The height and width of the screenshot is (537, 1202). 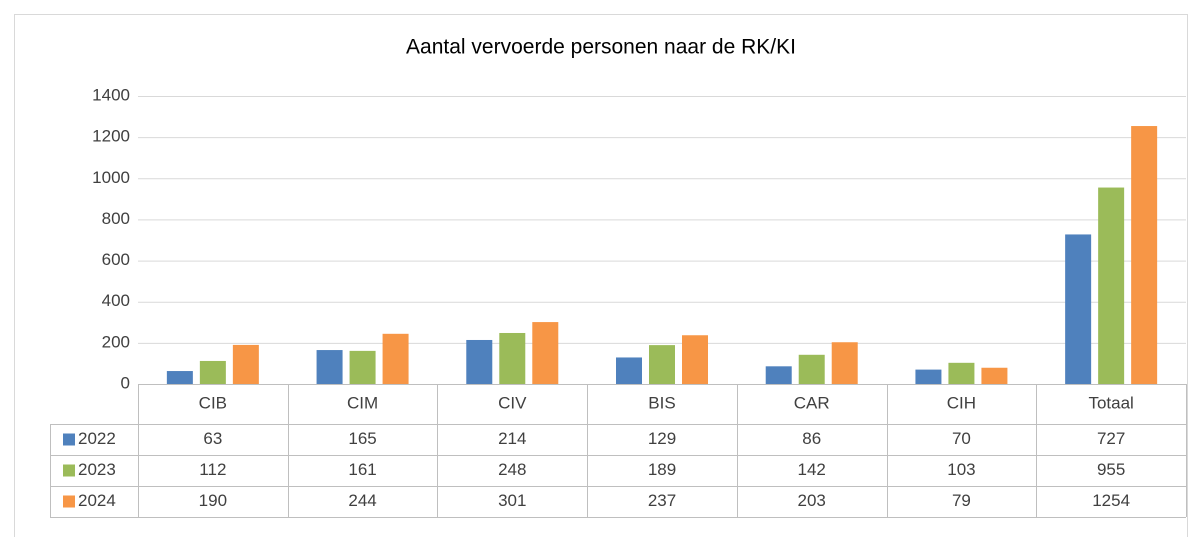 I want to click on table-value: 244, so click(x=362, y=500).